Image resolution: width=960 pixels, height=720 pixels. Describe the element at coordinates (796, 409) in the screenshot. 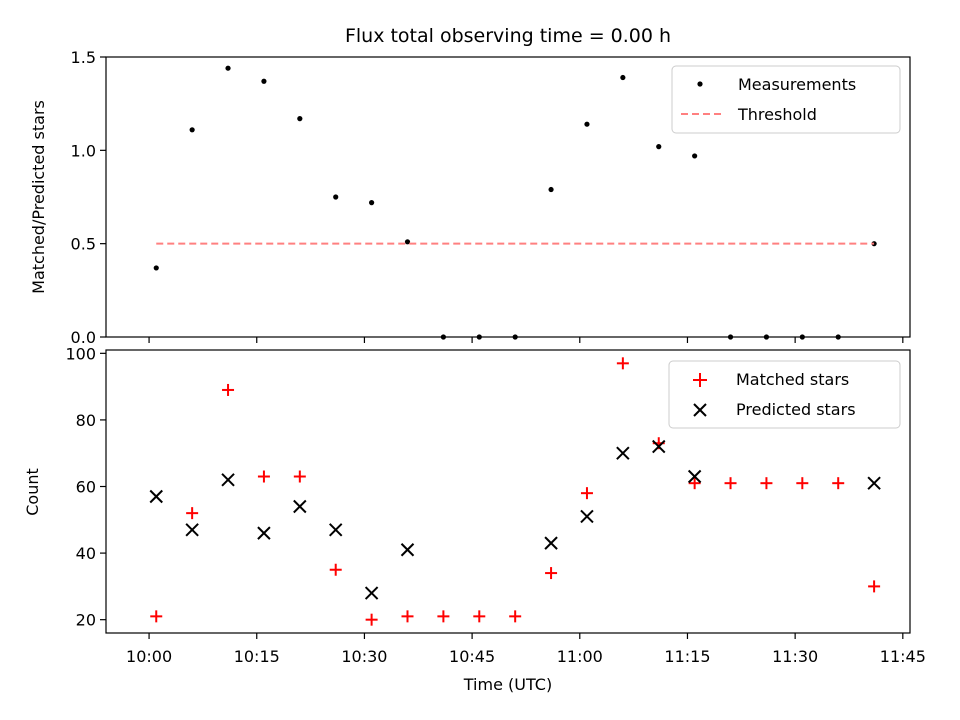

I see `legend-label-predicted: Predicted stars` at that location.